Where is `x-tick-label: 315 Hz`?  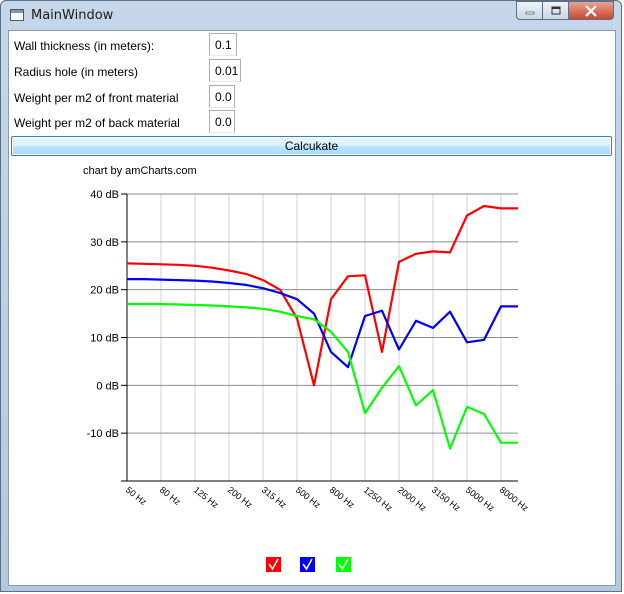 x-tick-label: 315 Hz is located at coordinates (274, 498).